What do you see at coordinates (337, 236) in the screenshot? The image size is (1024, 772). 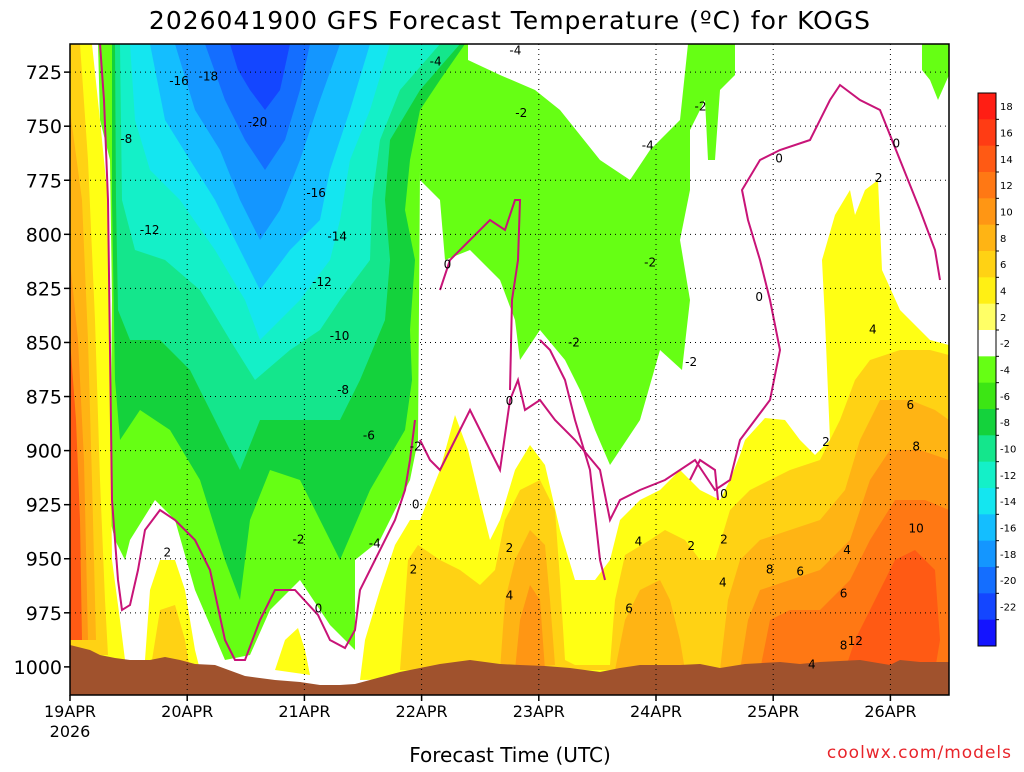 I see `contour-label: -14` at bounding box center [337, 236].